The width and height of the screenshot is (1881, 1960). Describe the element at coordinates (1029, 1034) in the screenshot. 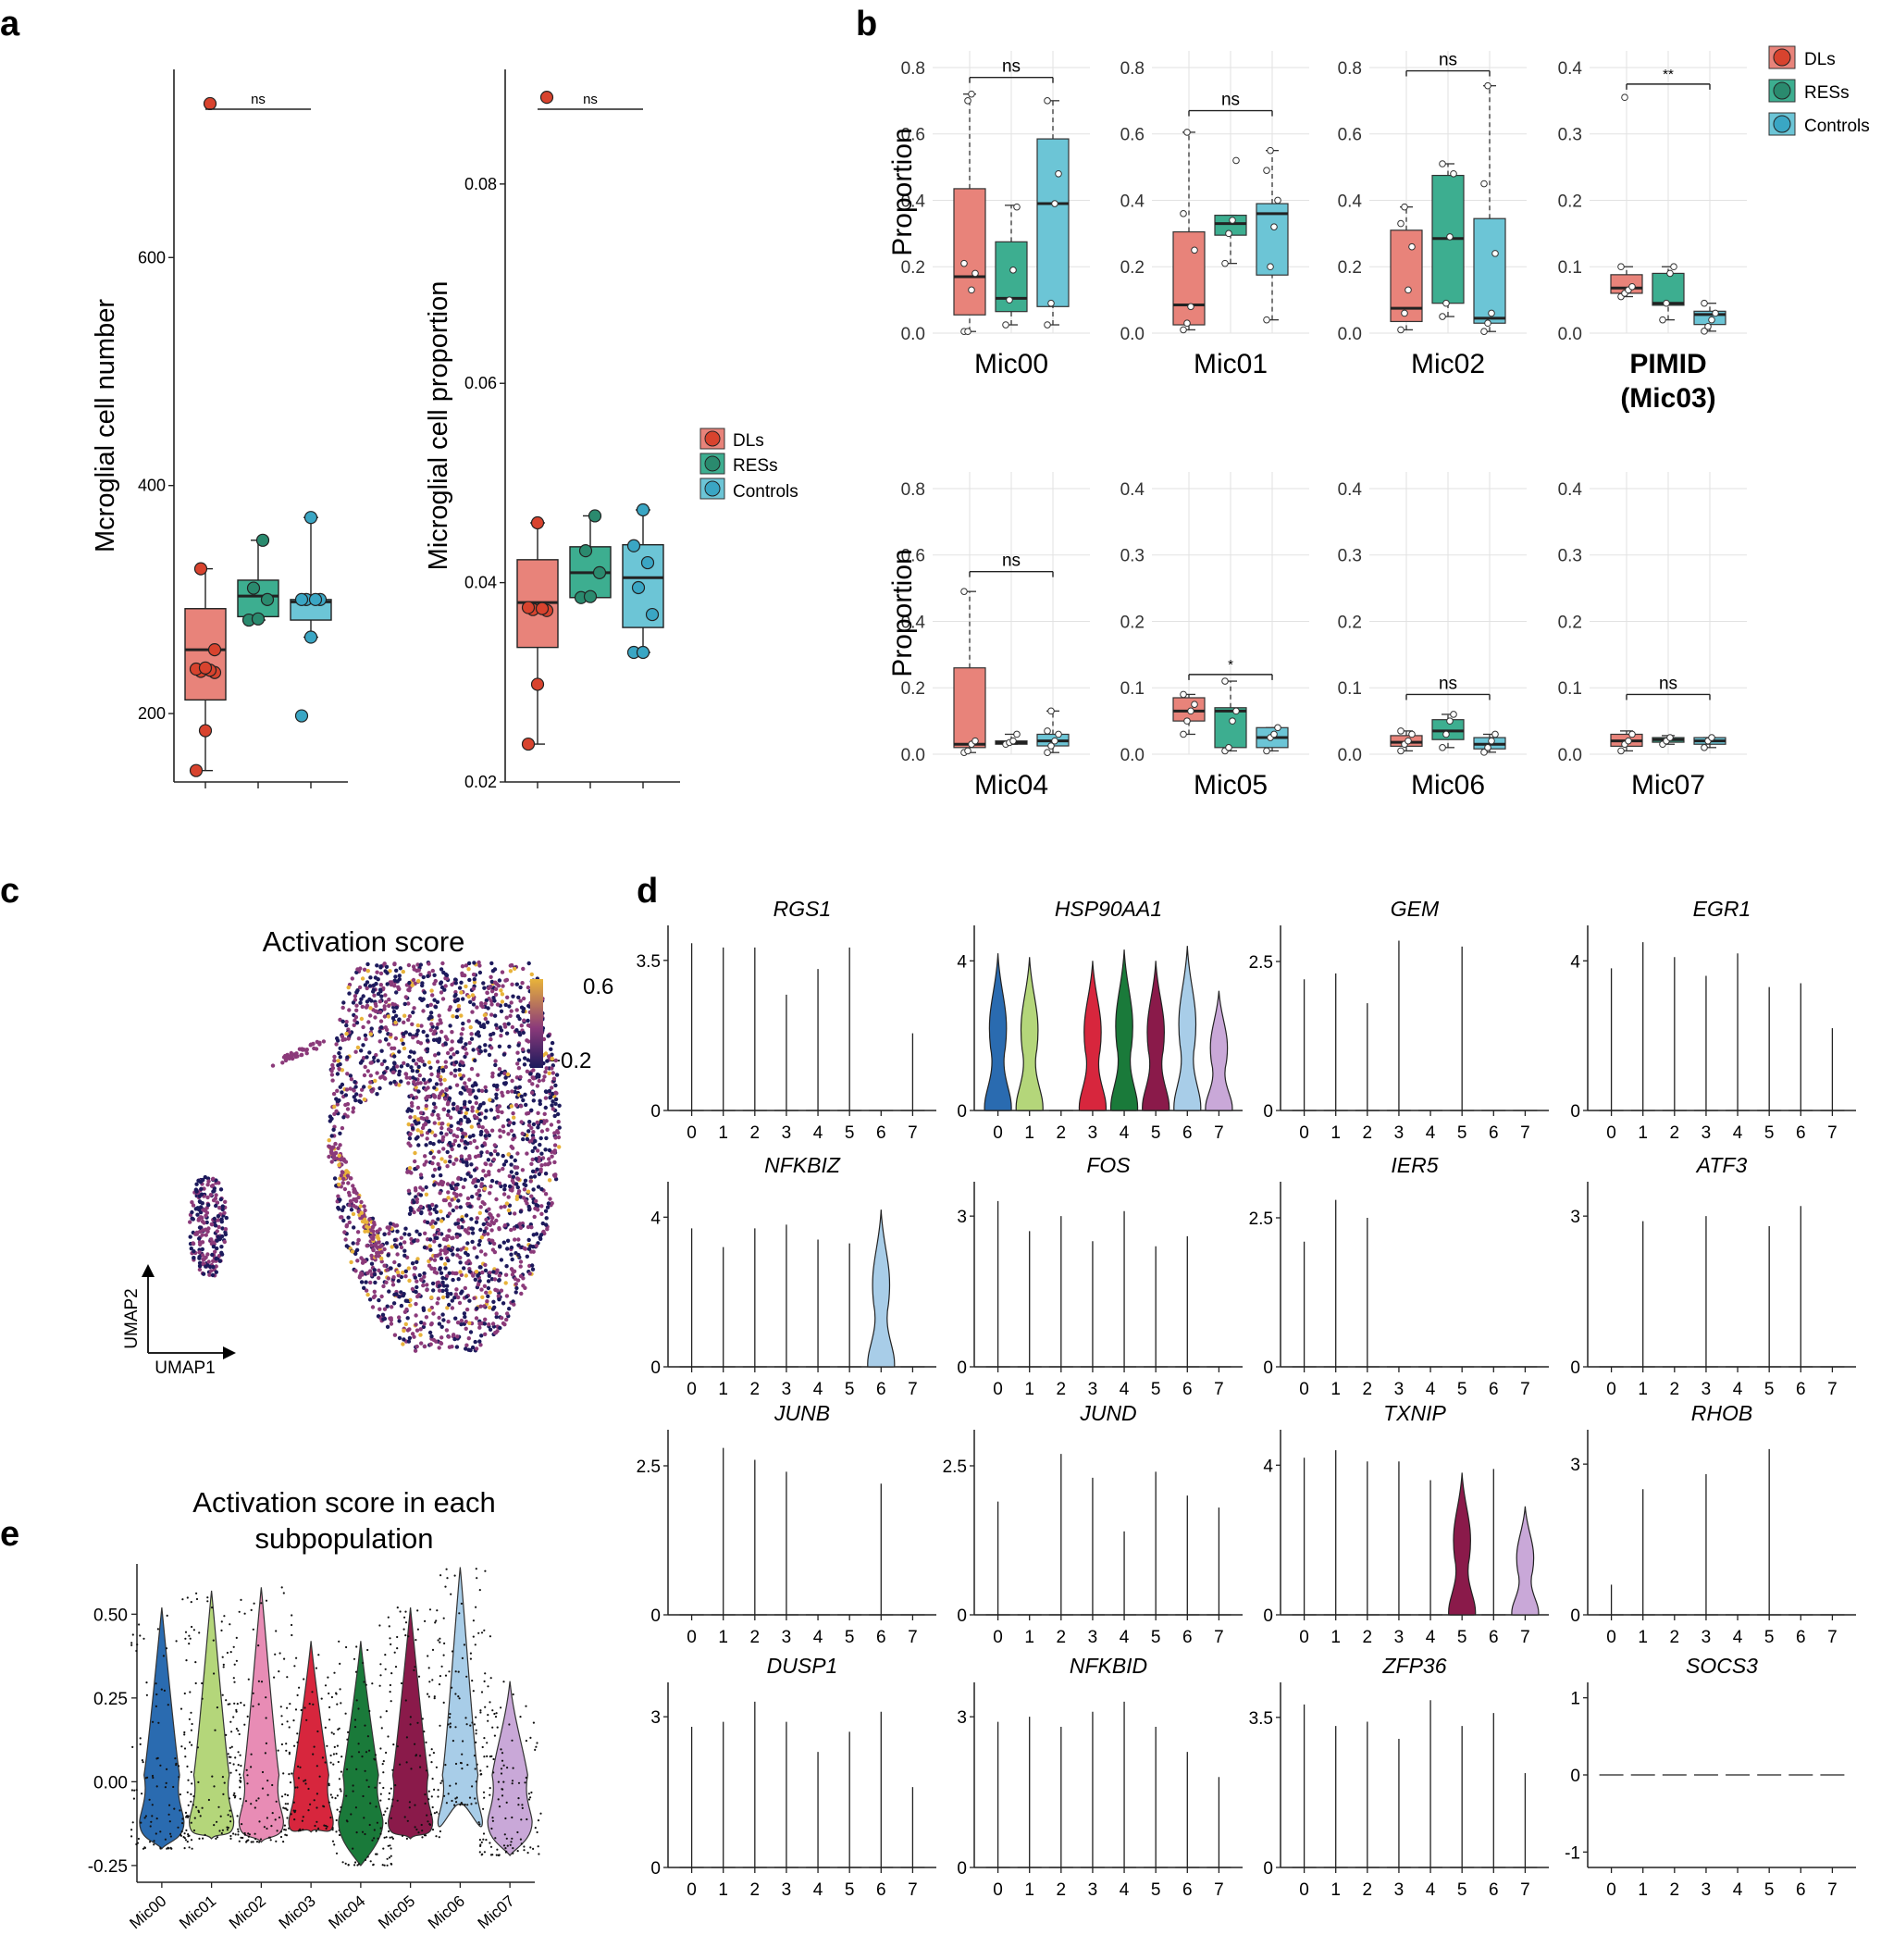

I see `violin-body` at that location.